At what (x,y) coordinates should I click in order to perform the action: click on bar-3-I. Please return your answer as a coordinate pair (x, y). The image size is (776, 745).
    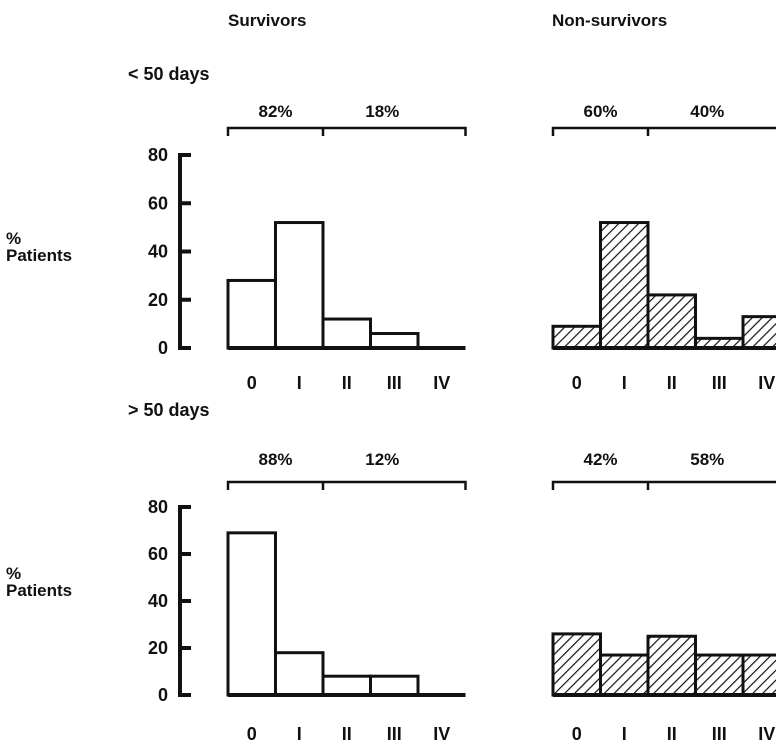
    Looking at the image, I should click on (299, 674).